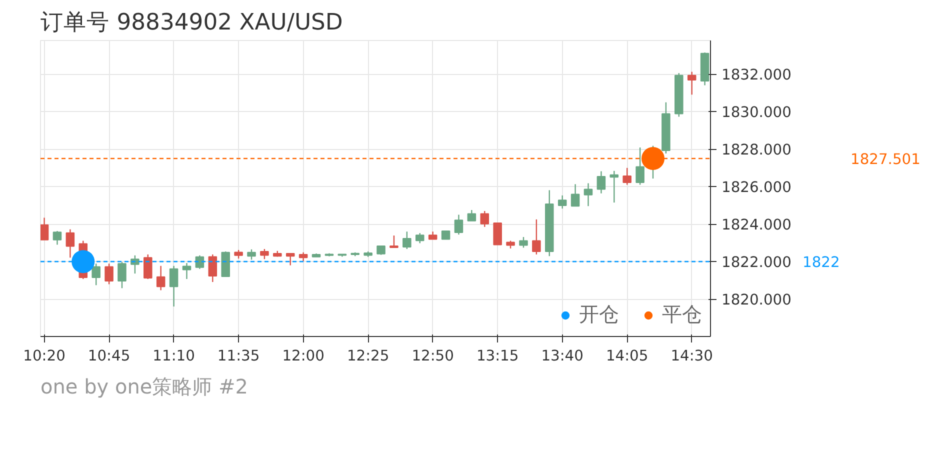  I want to click on x-tick-label: 10:20, so click(44, 356).